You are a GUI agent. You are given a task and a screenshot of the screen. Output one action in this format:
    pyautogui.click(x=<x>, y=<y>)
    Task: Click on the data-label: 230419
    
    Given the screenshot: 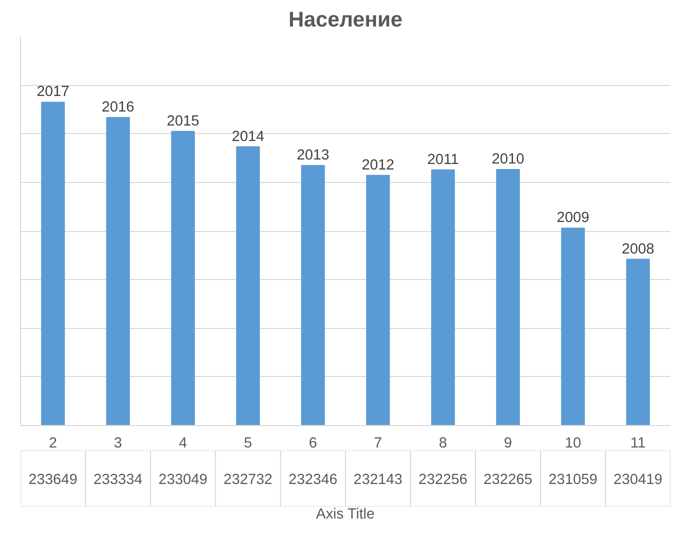 What is the action you would take?
    pyautogui.click(x=638, y=480)
    